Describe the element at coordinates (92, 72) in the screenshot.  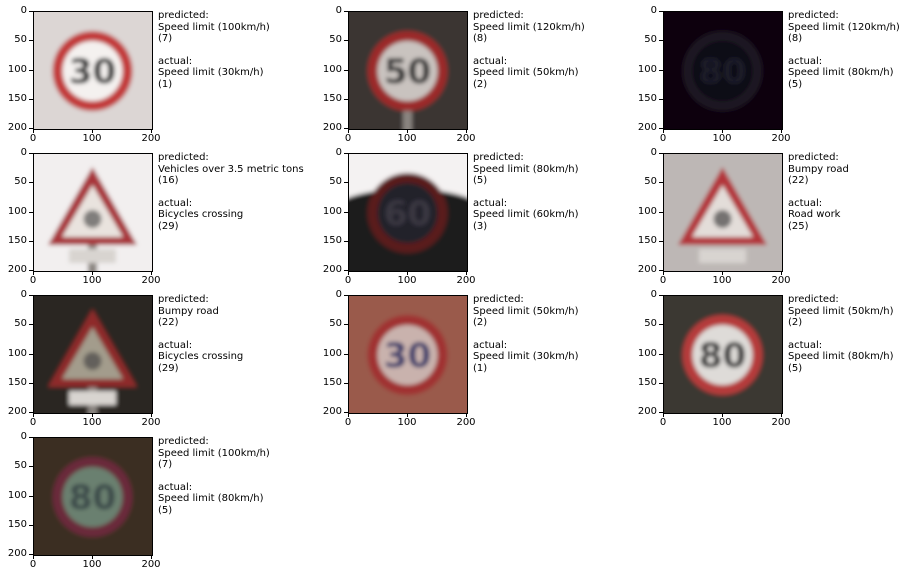
I see `svg-text: 30` at that location.